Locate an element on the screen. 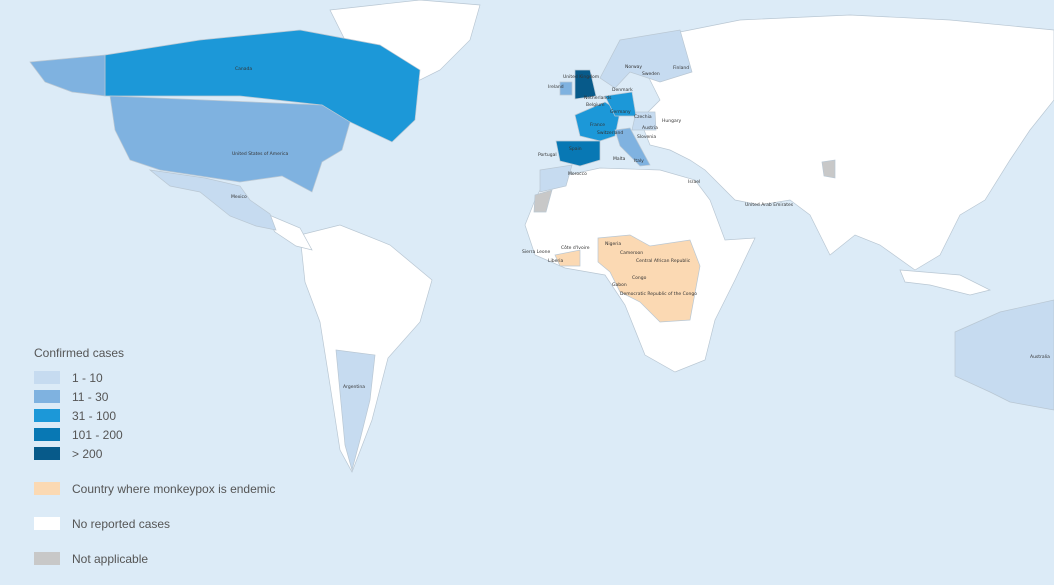 The width and height of the screenshot is (1054, 585). label-finland: Finland is located at coordinates (681, 68).